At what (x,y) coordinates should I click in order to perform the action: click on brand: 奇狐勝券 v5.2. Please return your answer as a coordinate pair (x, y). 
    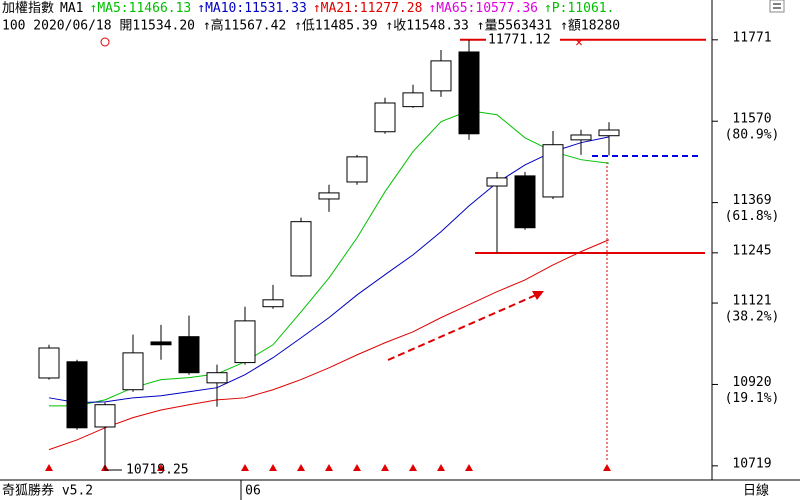
    Looking at the image, I should click on (47, 491).